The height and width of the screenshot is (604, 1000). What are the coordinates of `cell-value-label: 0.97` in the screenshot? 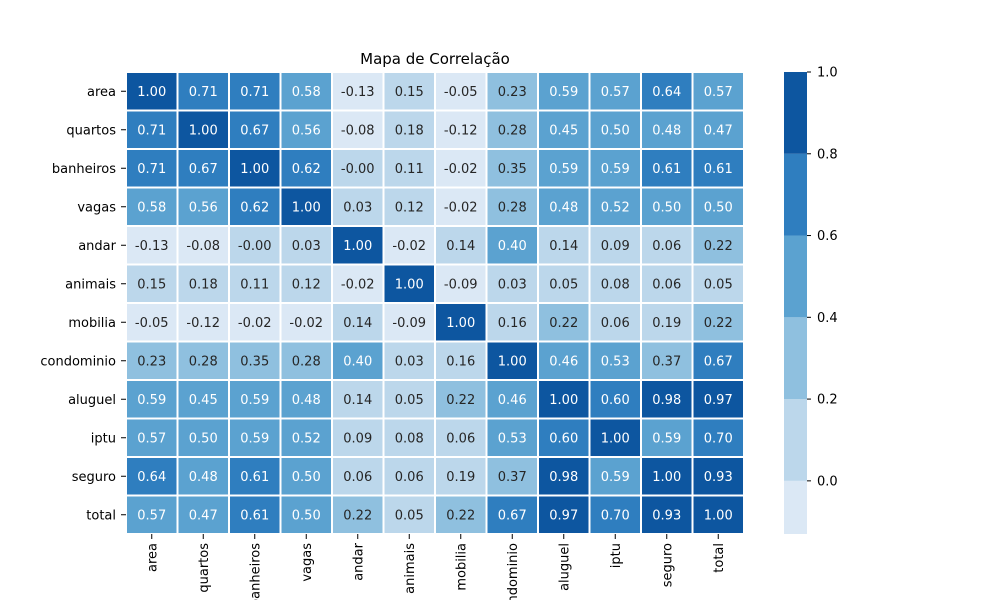 It's located at (718, 400).